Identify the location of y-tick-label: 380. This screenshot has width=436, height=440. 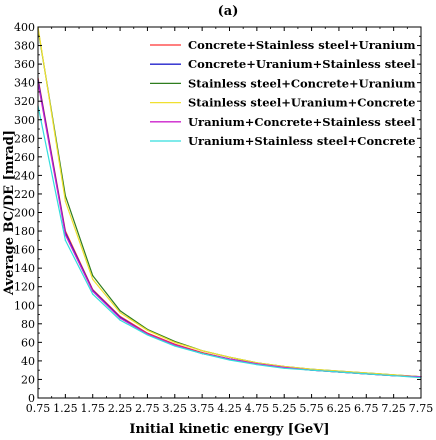
(24, 46).